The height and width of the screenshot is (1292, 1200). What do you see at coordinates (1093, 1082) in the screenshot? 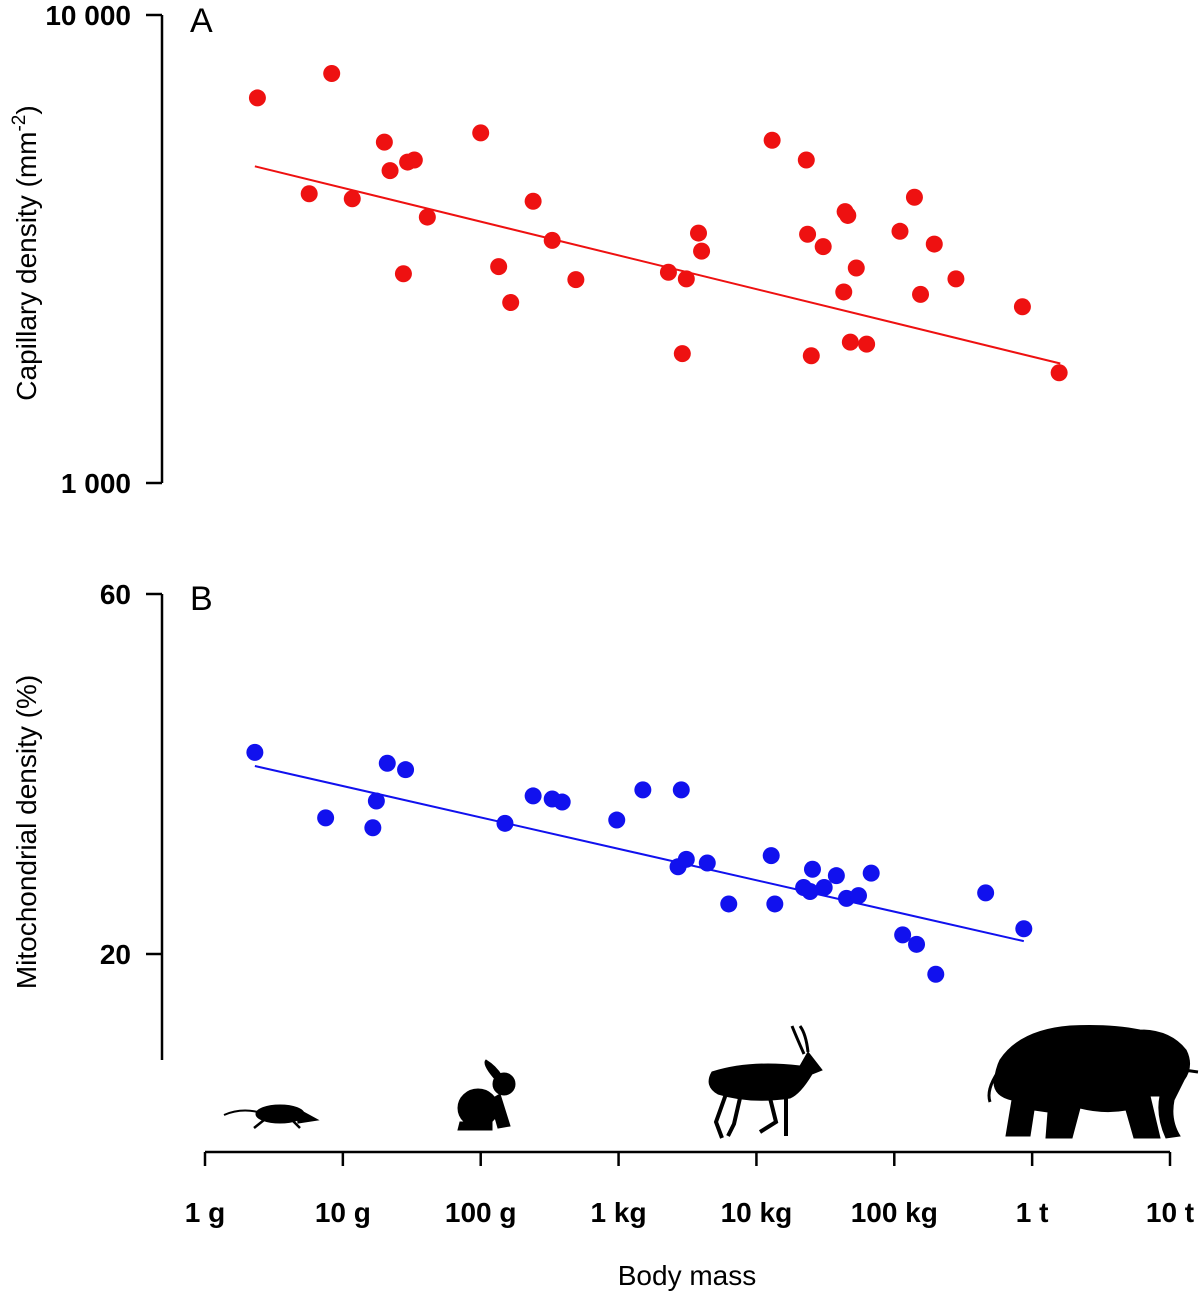
I see `elephant-silhouette` at bounding box center [1093, 1082].